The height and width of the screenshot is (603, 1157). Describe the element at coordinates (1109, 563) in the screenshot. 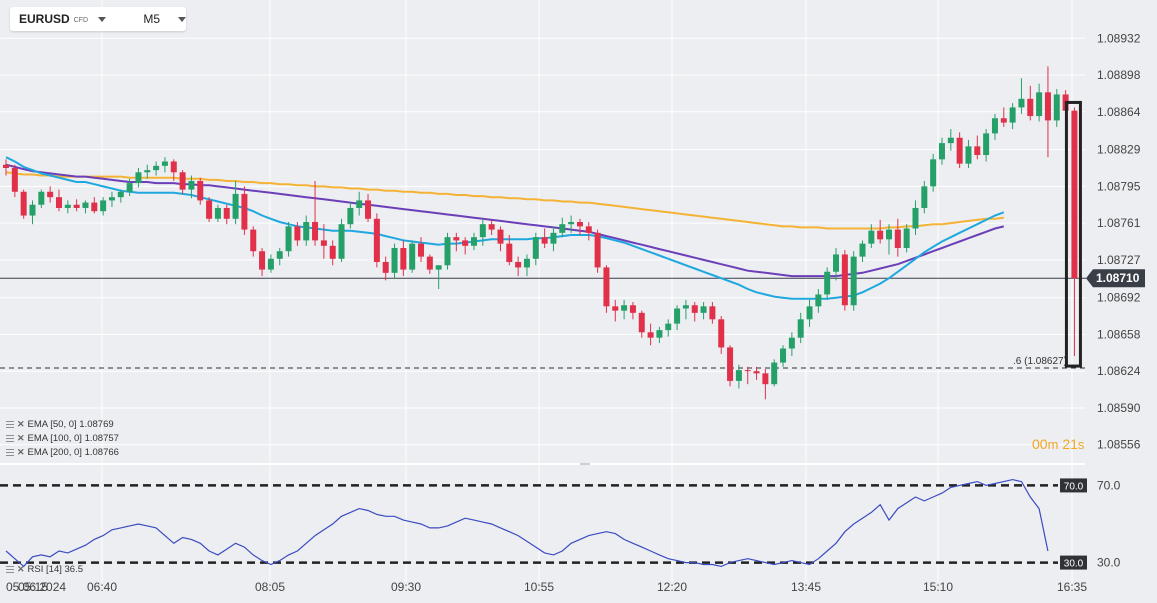

I see `rsi-axis-tick: 30.0` at that location.